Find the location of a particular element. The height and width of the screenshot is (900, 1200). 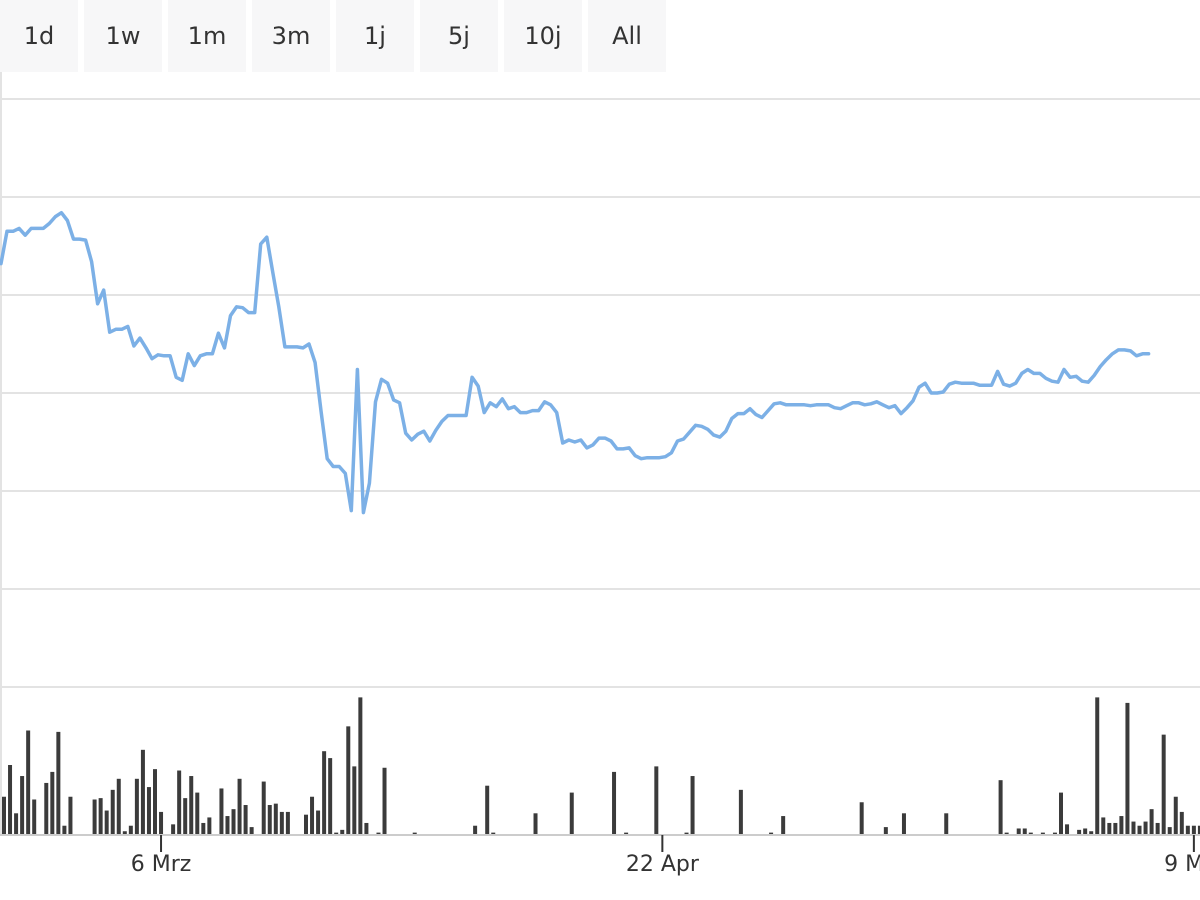

x-tick-label: 22 Apr is located at coordinates (663, 864).